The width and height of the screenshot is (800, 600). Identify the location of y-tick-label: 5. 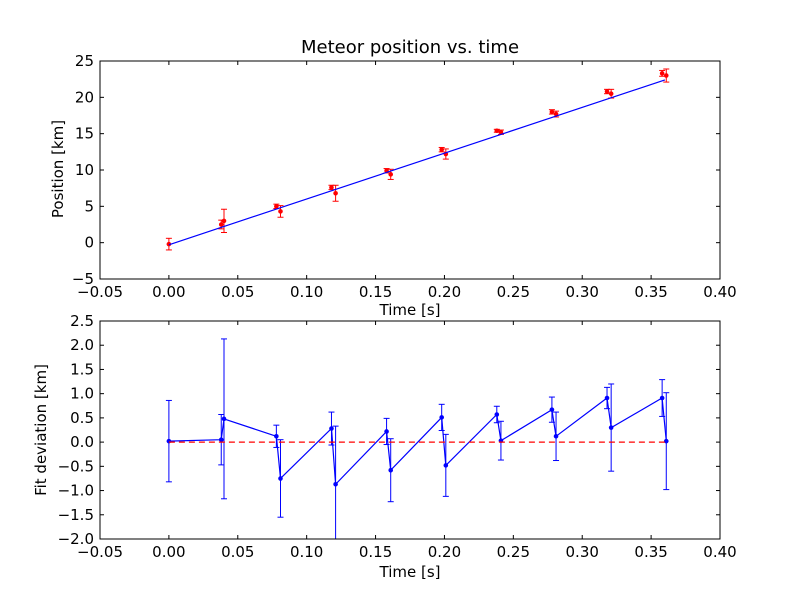
(89, 206).